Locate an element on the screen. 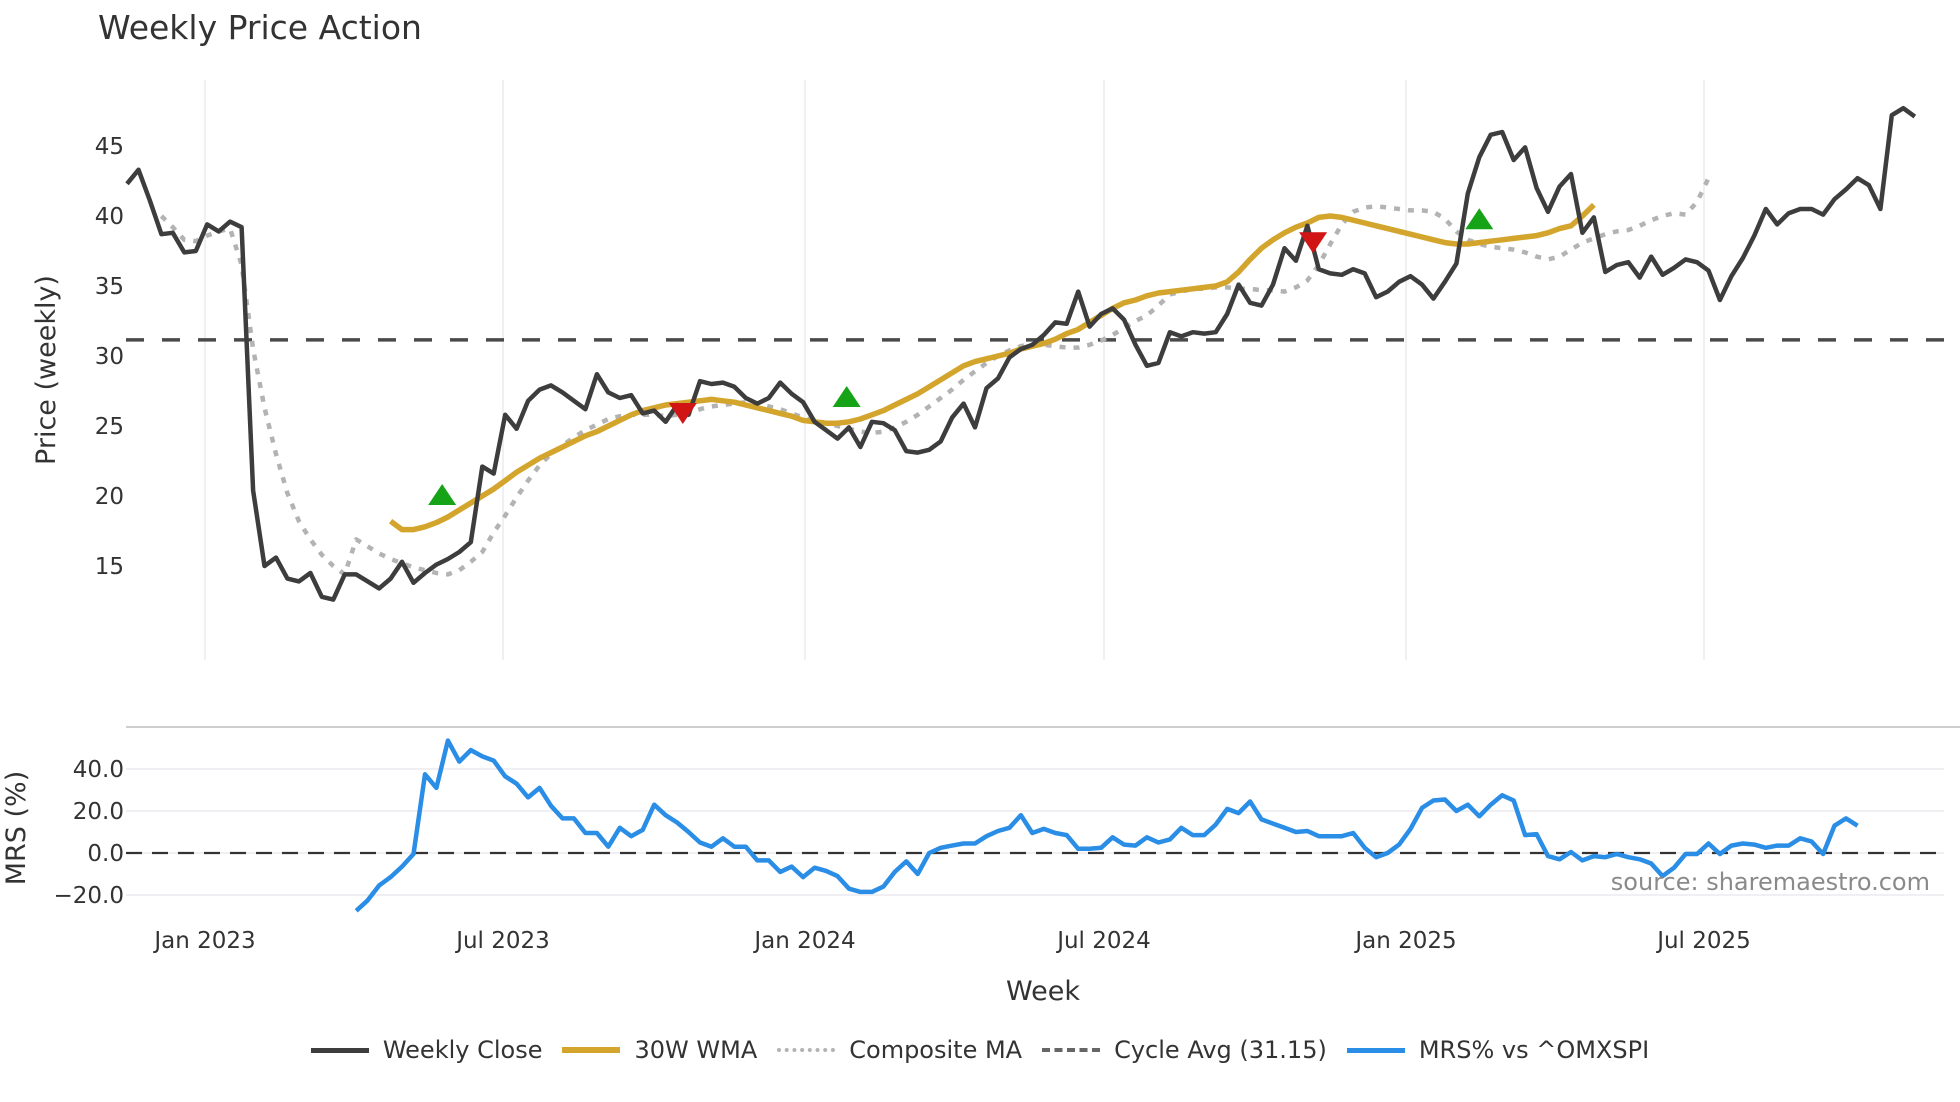 The height and width of the screenshot is (1102, 1960). legend-label: 30W WMA is located at coordinates (696, 1050).